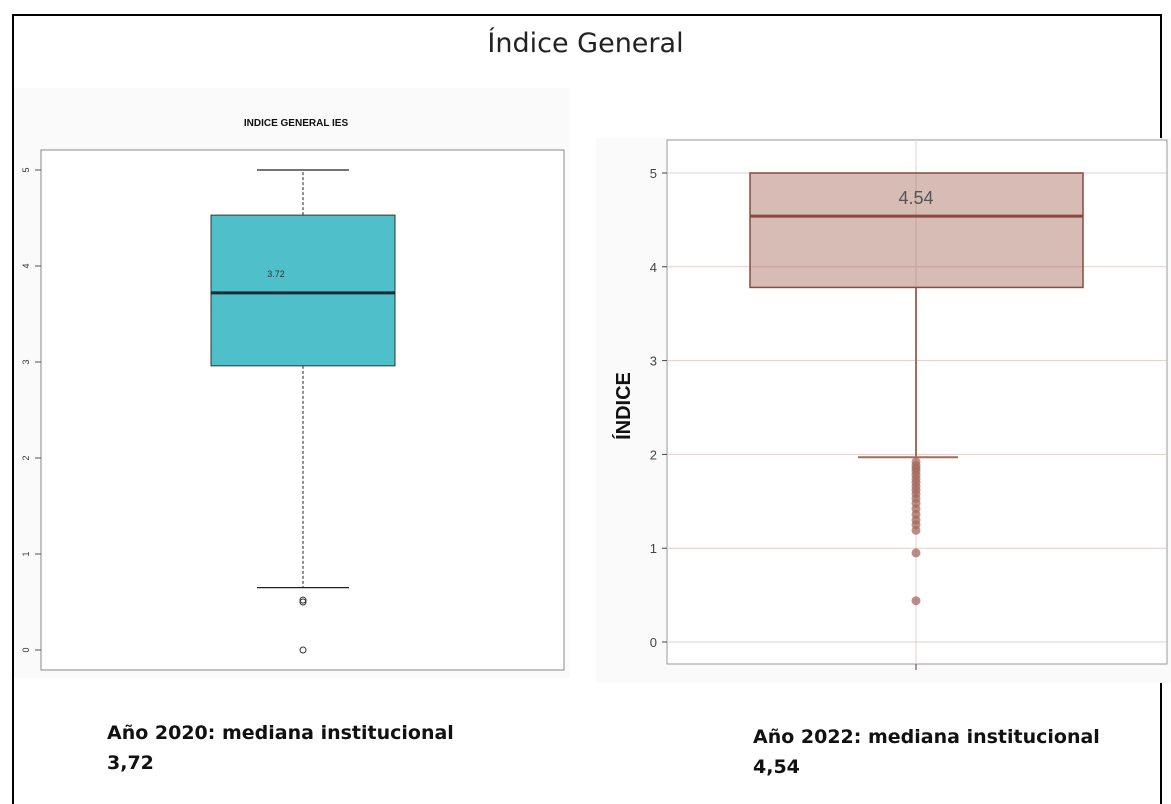 The image size is (1171, 804). What do you see at coordinates (653, 173) in the screenshot?
I see `chart-2022-y-tick-label: 5` at bounding box center [653, 173].